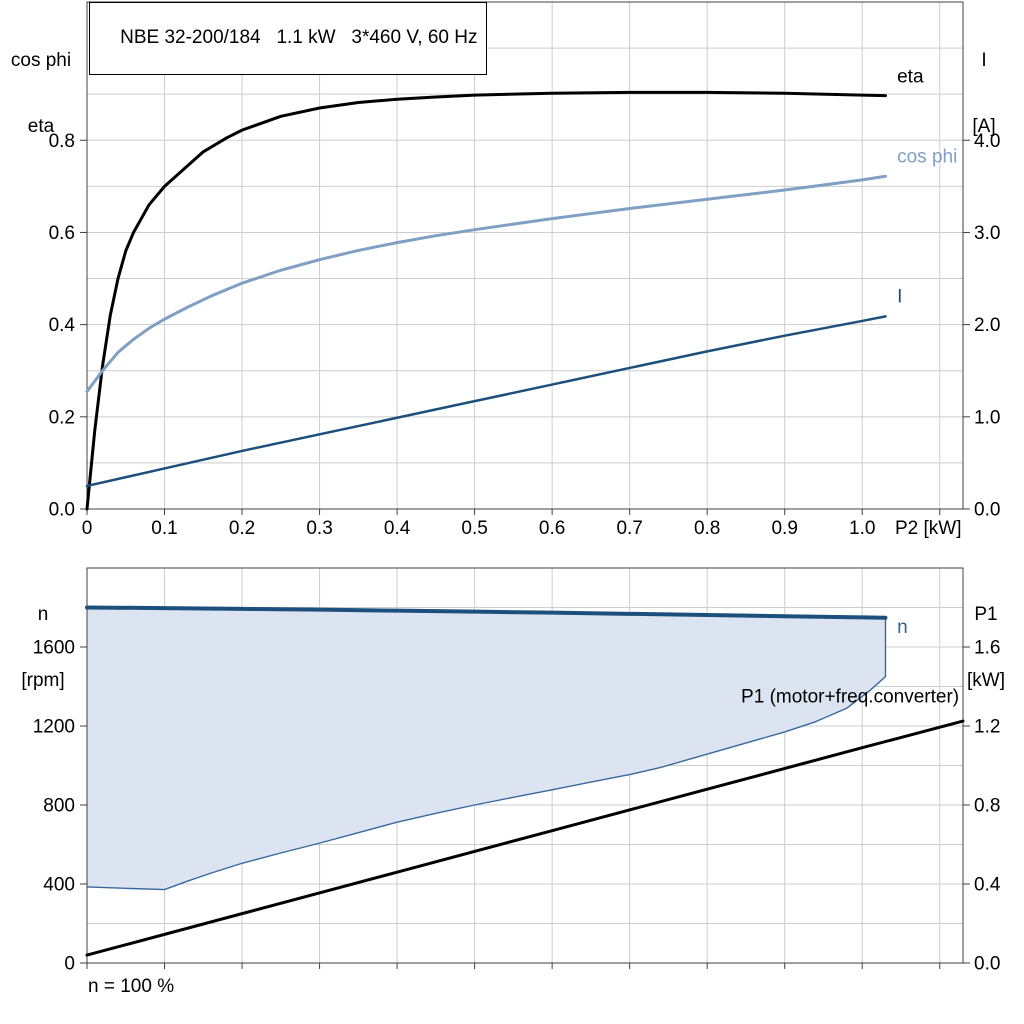 The width and height of the screenshot is (1024, 1024). What do you see at coordinates (43, 614) in the screenshot?
I see `speed-axis-title-line1: n` at bounding box center [43, 614].